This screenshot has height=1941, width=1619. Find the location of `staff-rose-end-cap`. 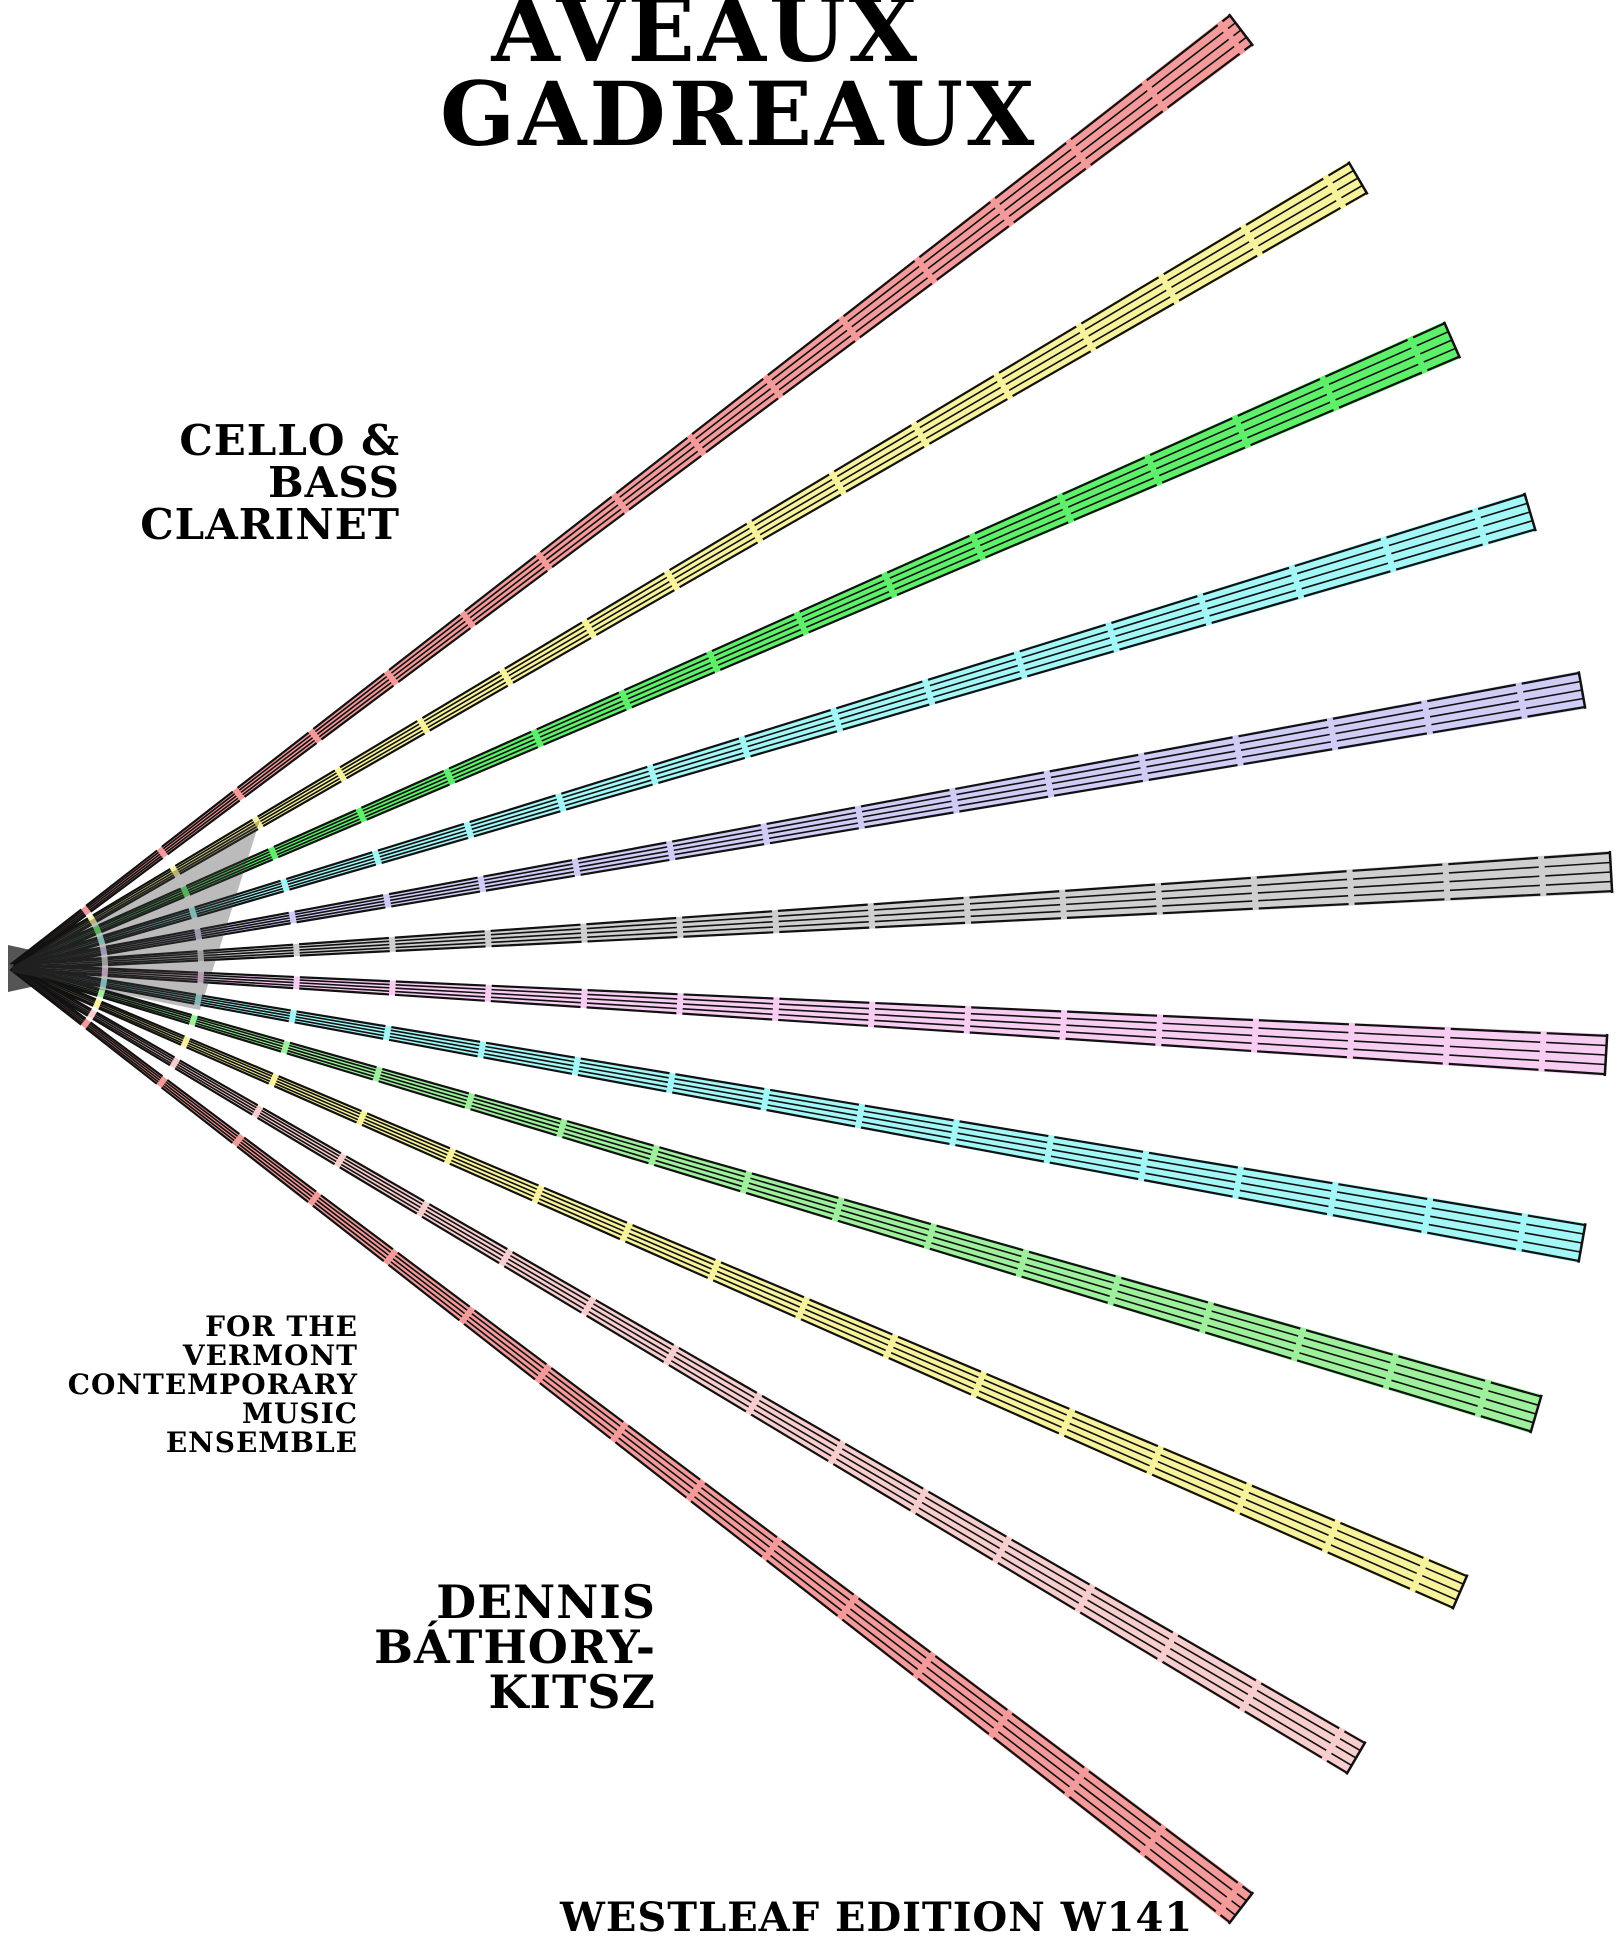

staff-rose-end-cap is located at coordinates (1356, 1758).